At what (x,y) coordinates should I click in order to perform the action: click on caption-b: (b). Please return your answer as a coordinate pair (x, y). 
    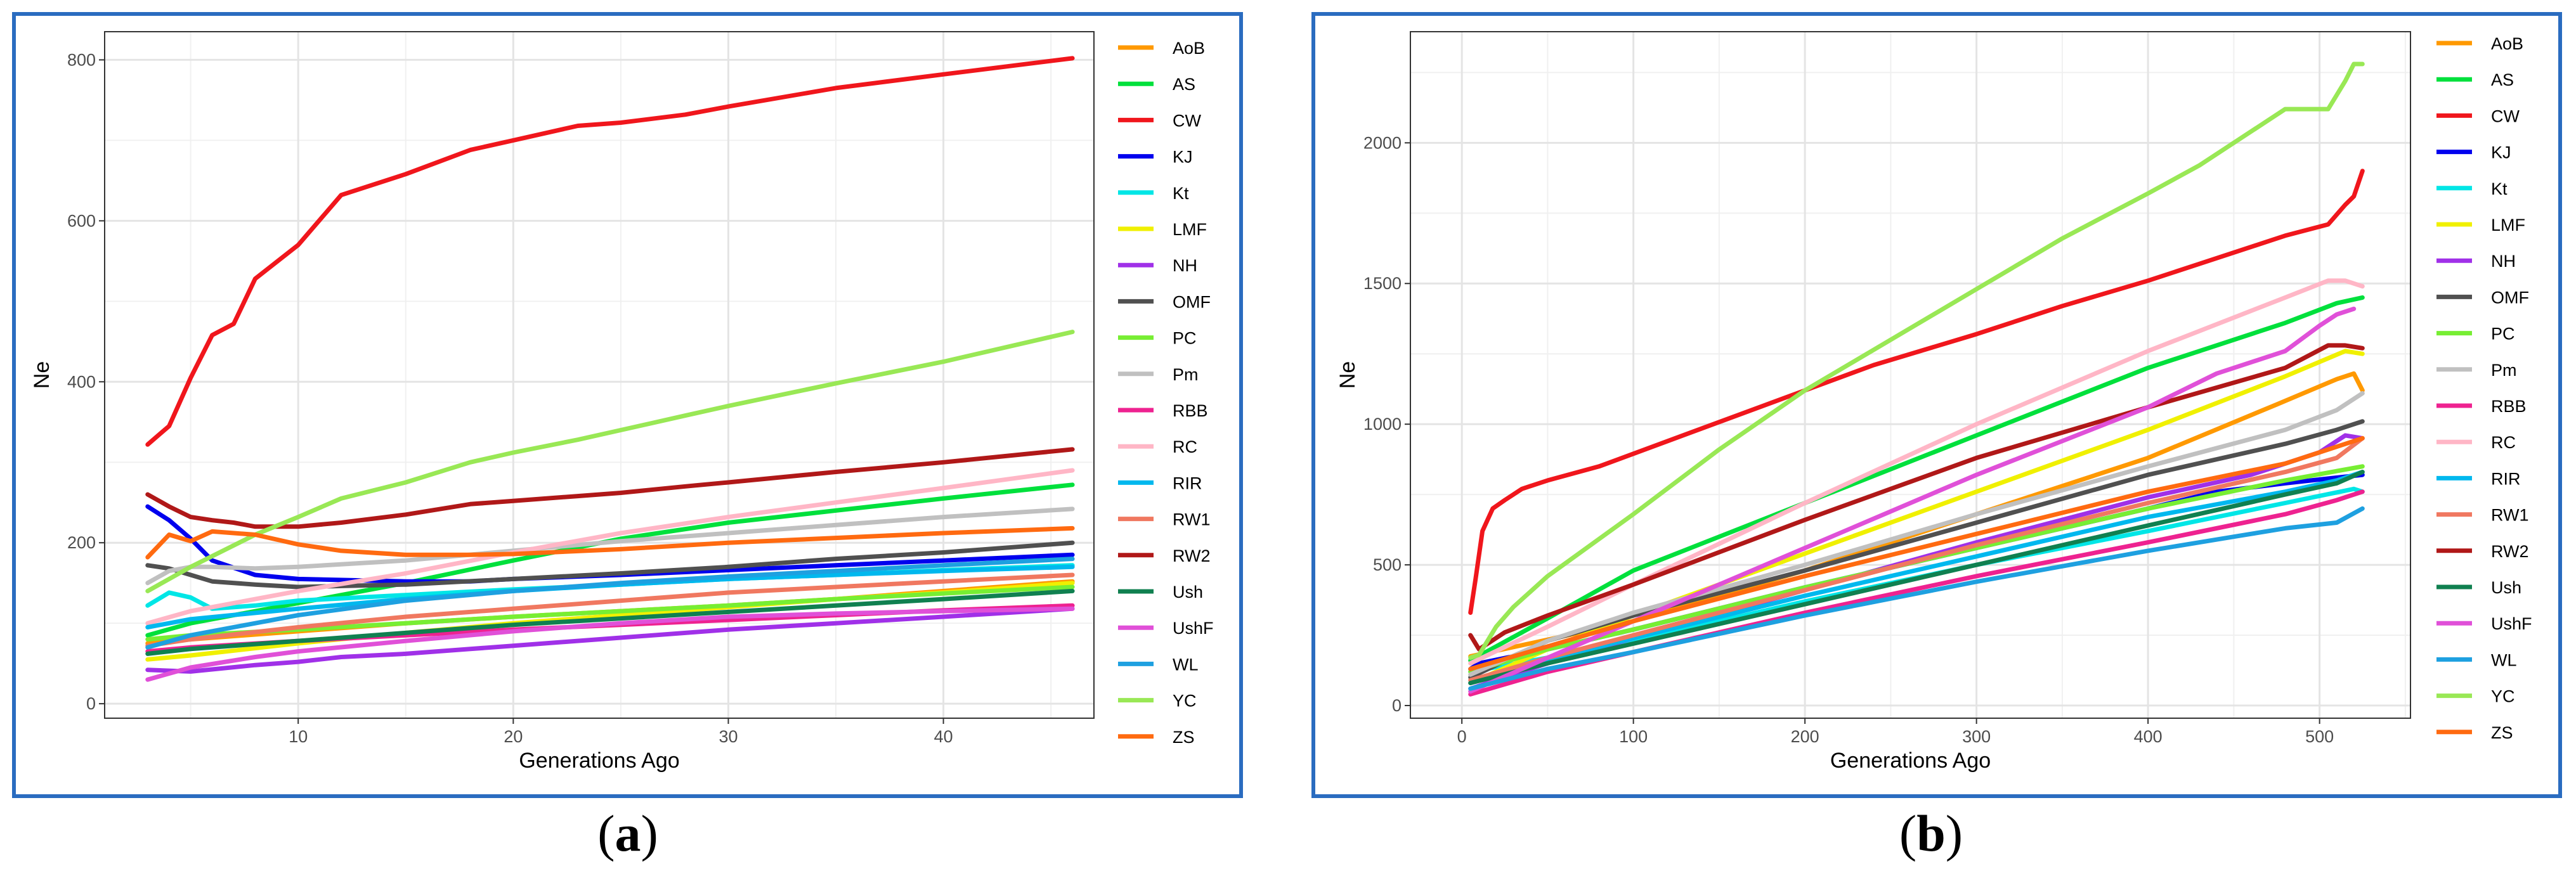
    Looking at the image, I should click on (1931, 833).